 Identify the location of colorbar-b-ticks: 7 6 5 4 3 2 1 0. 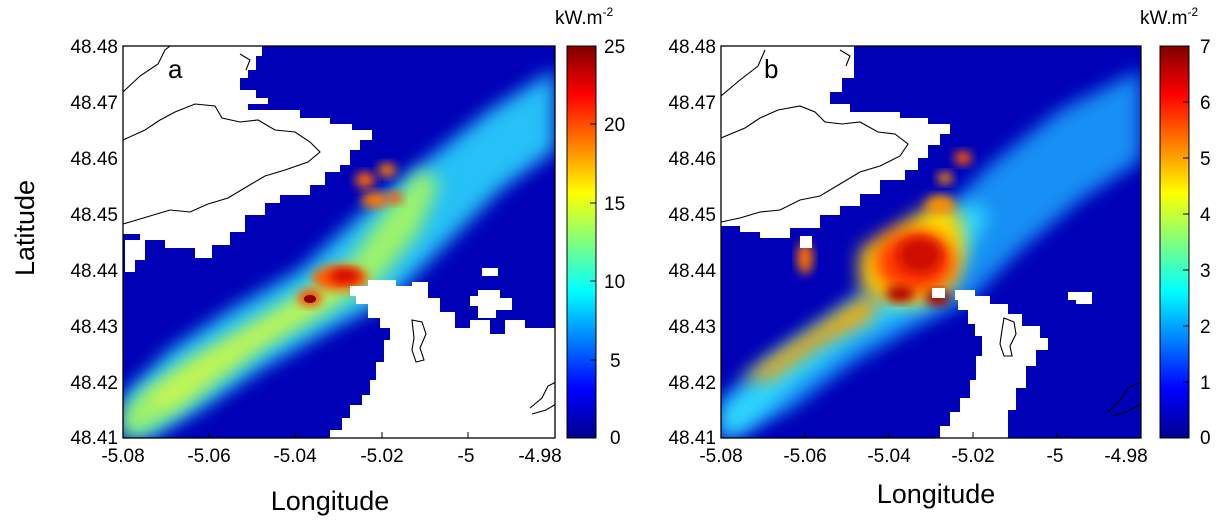
(1197, 243).